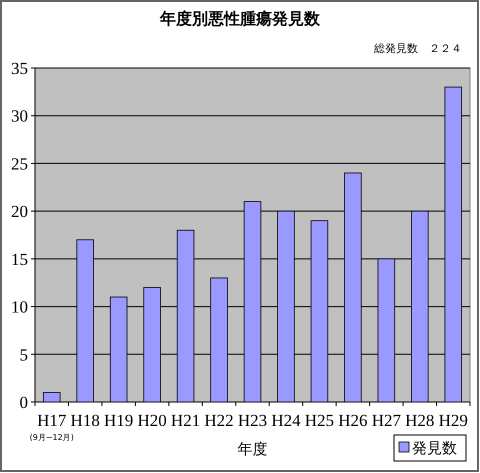 This screenshot has width=480, height=473. Describe the element at coordinates (24, 354) in the screenshot. I see `y-tick-label: 5` at that location.